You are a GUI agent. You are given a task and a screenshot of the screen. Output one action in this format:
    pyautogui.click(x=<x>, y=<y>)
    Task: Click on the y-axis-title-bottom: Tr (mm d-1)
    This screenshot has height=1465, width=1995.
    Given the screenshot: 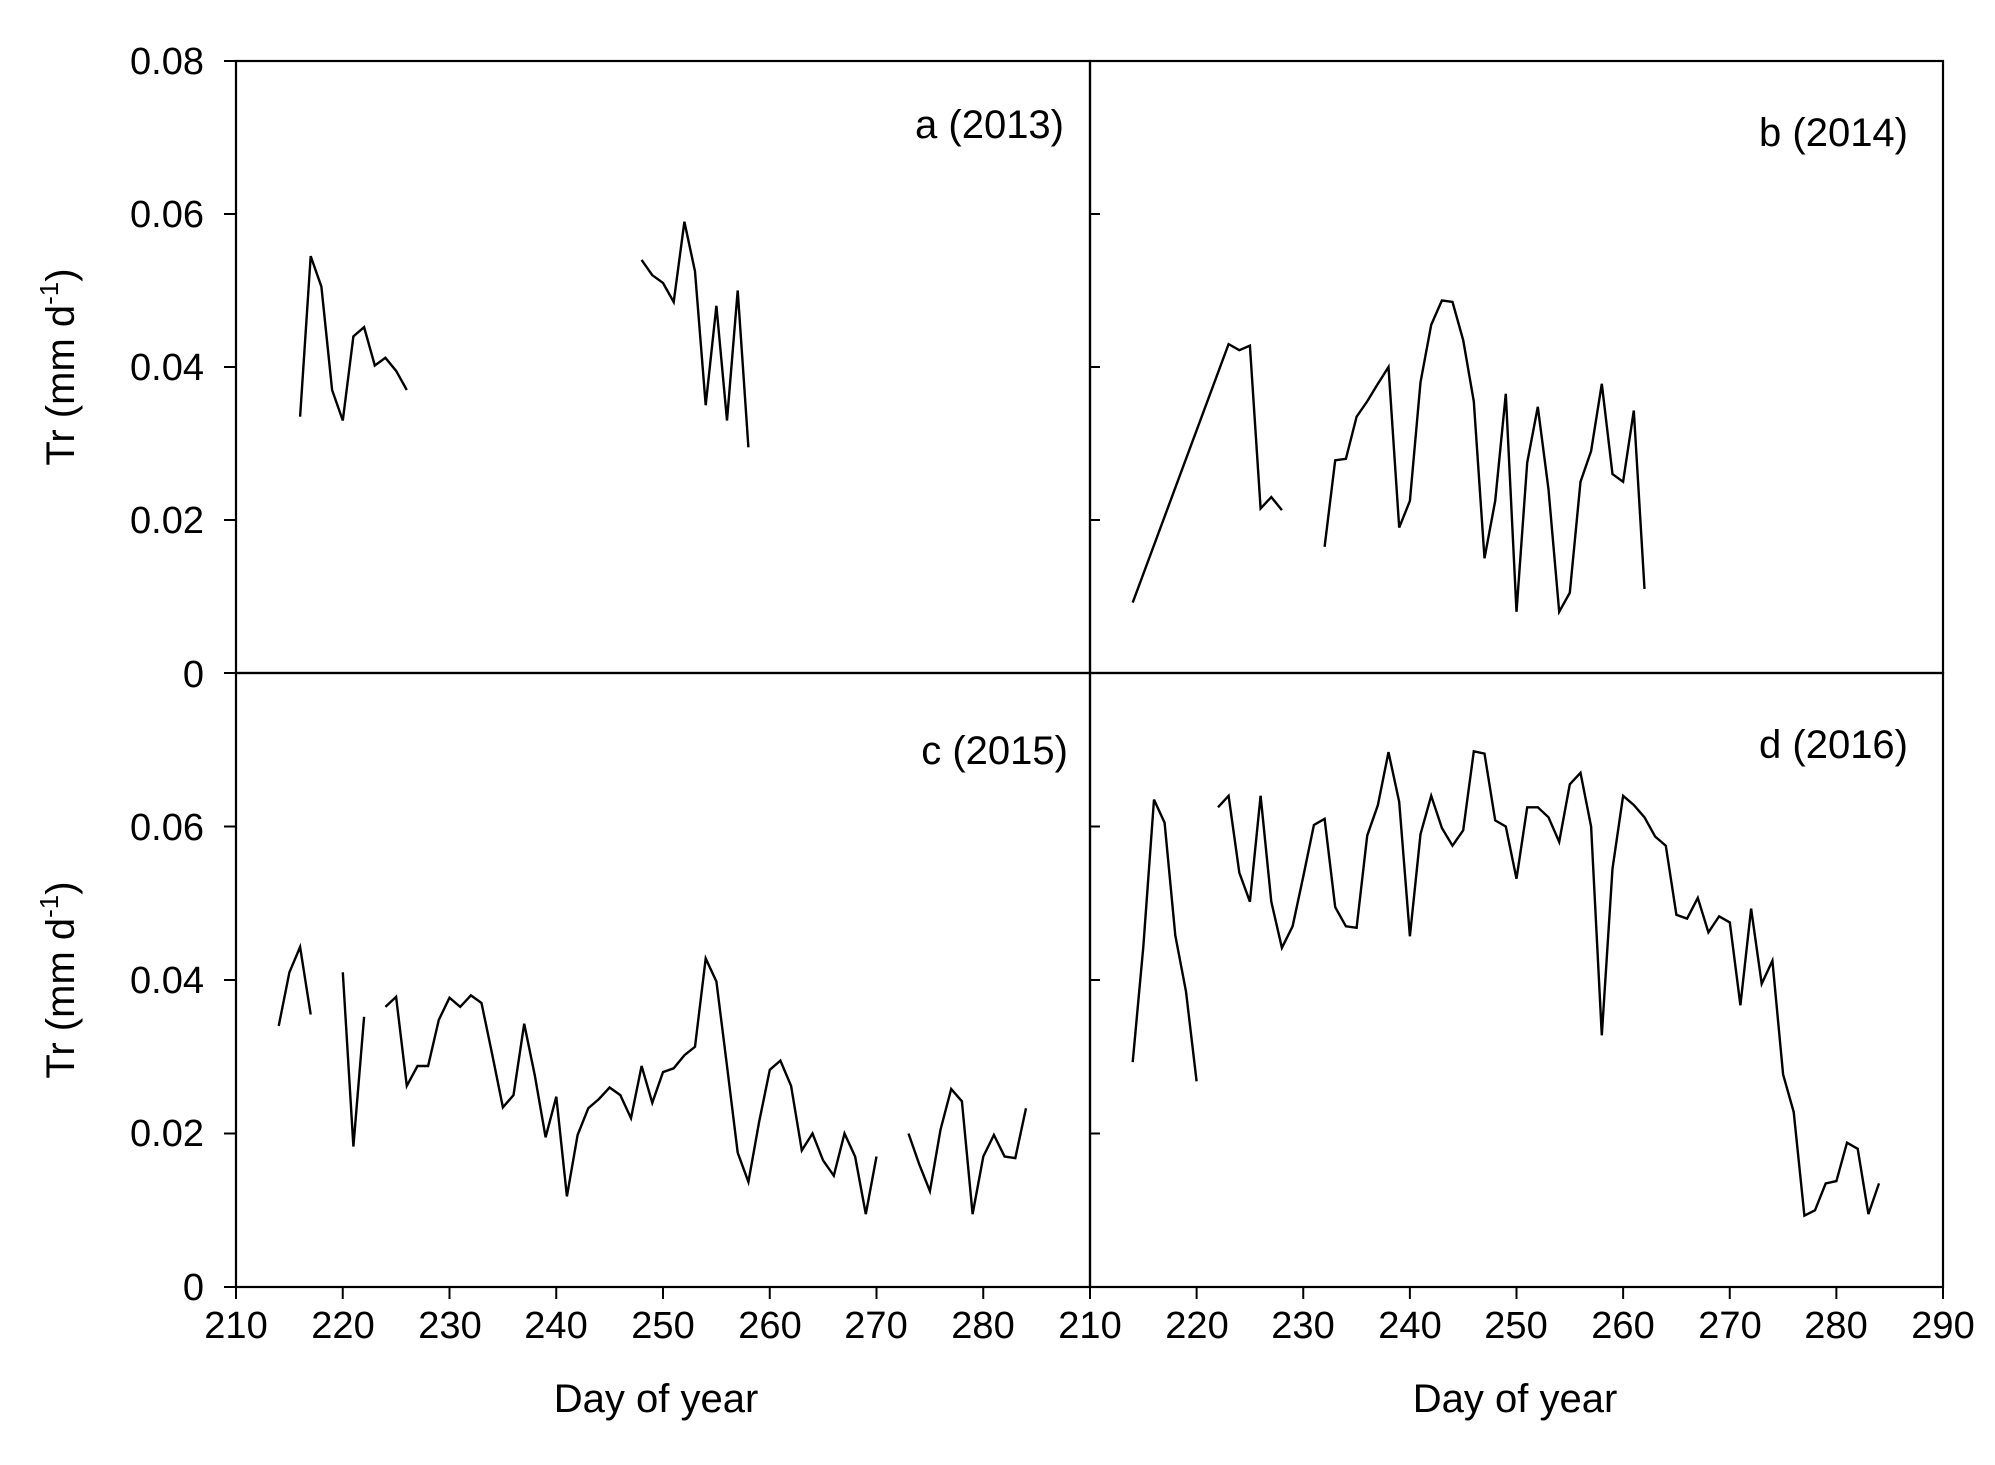 What is the action you would take?
    pyautogui.click(x=58, y=979)
    